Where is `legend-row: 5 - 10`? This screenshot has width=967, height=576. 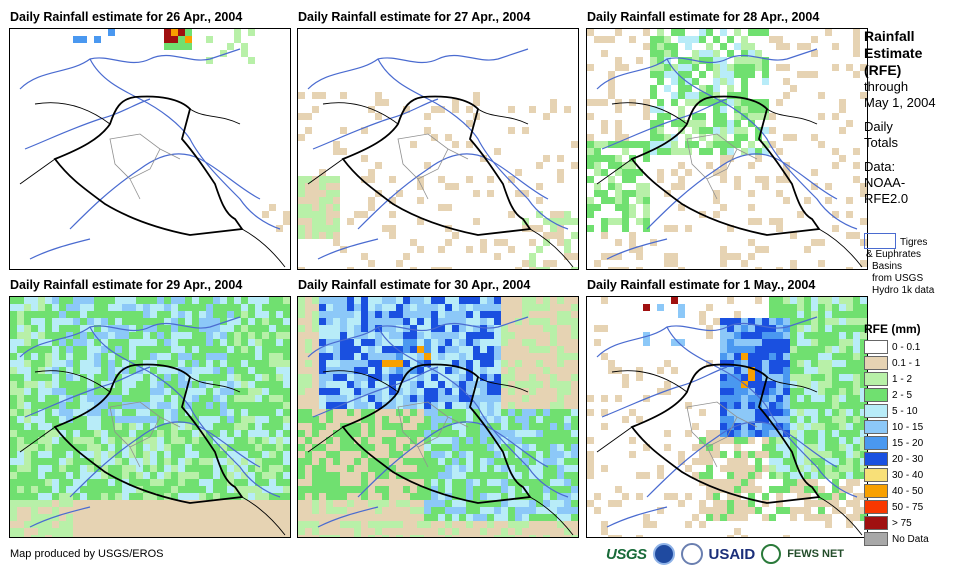 legend-row: 5 - 10 is located at coordinates (914, 411).